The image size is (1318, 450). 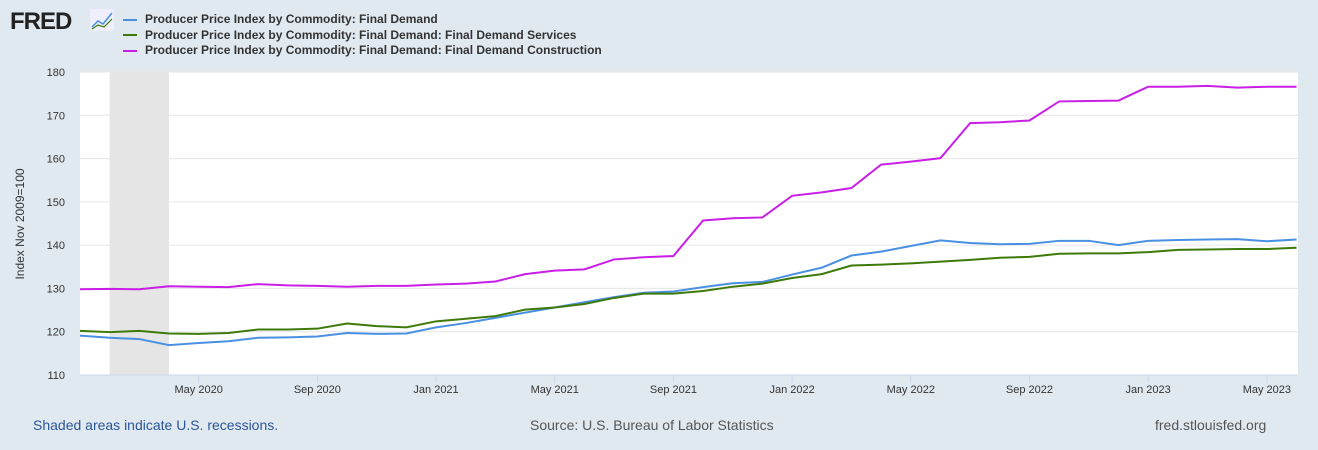 What do you see at coordinates (791, 390) in the screenshot?
I see `x-tick-label: Jan 2022` at bounding box center [791, 390].